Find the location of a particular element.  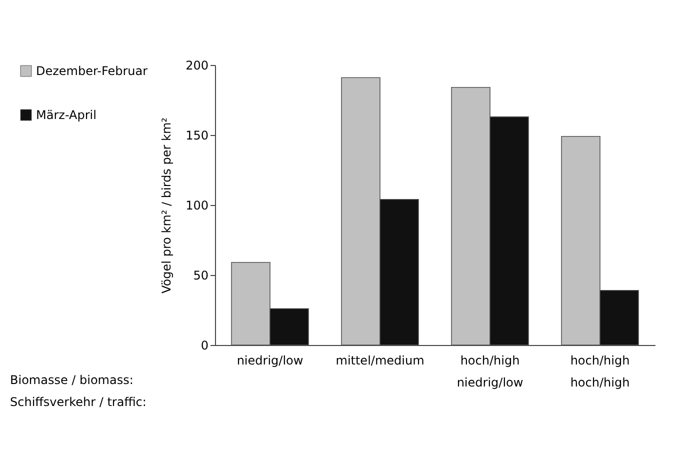

y-tick-label: 150 is located at coordinates (197, 135).